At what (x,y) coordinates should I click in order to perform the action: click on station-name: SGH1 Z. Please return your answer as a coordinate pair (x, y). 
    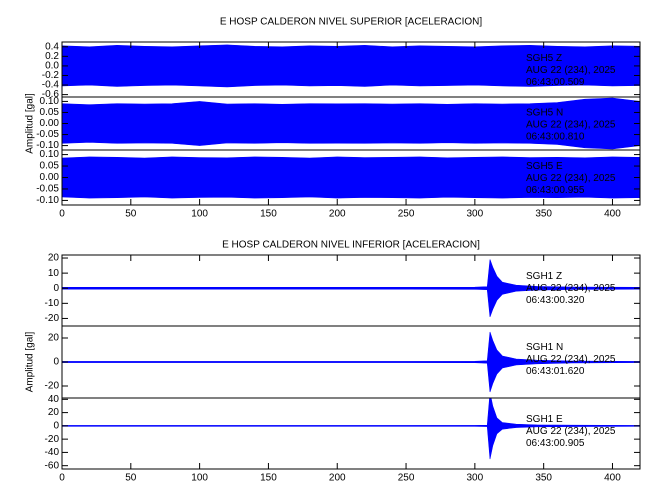
    Looking at the image, I should click on (544, 276).